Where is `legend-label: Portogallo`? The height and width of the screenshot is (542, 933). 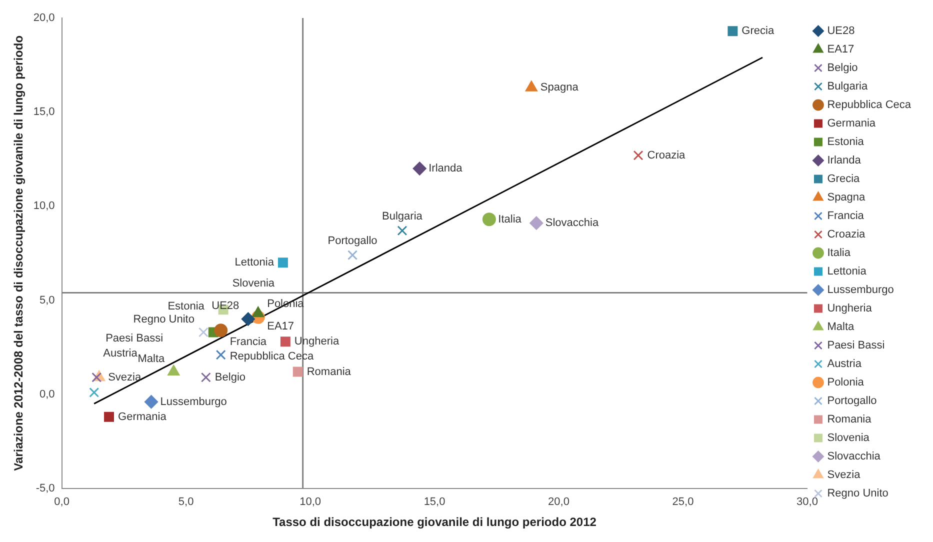 legend-label: Portogallo is located at coordinates (852, 401).